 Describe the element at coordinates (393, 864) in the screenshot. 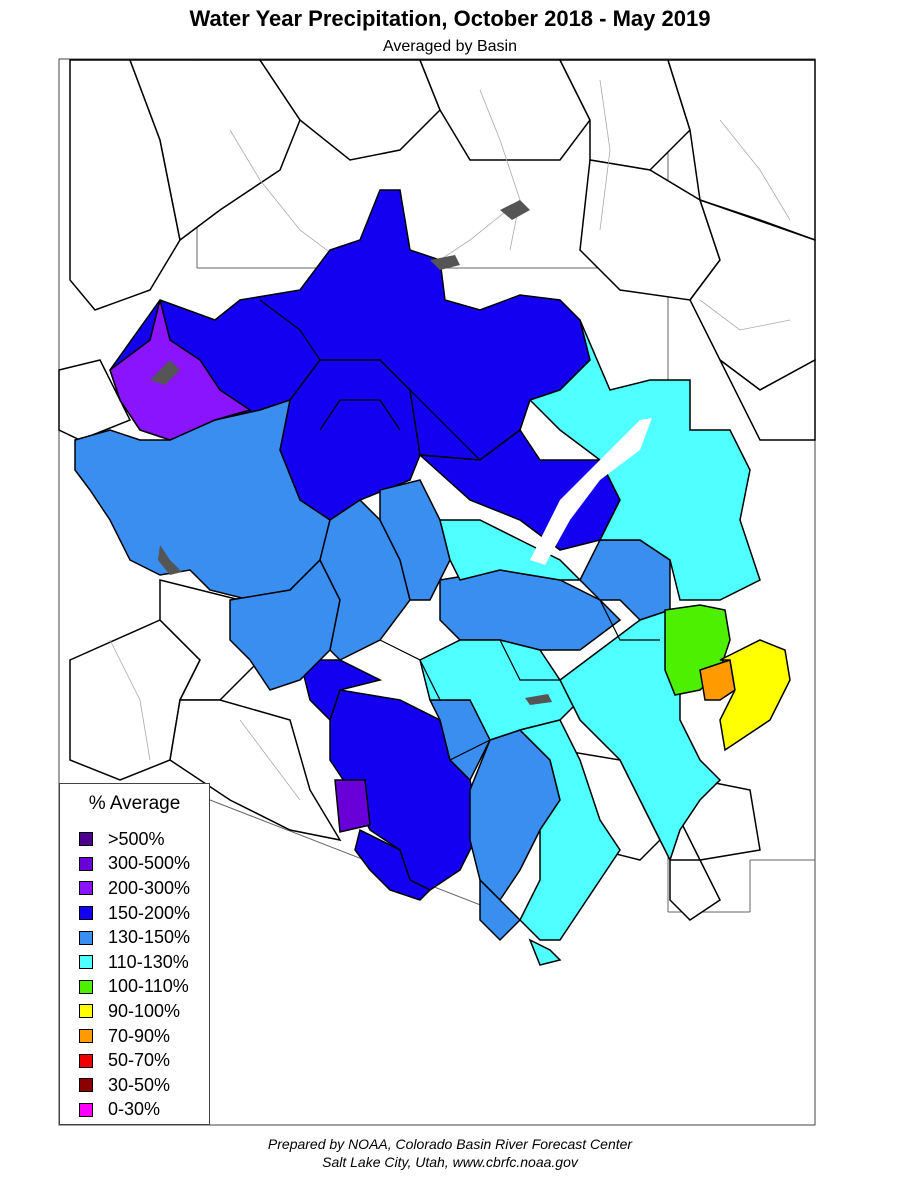

I see `basin-southwest` at that location.